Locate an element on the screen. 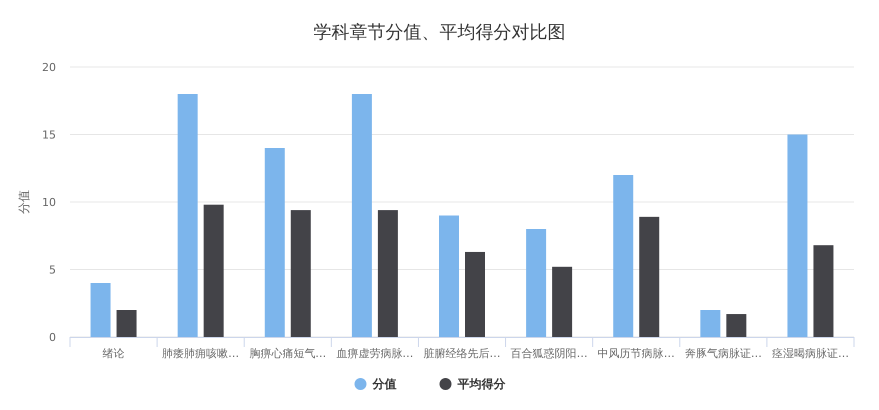  y-tick-label: 5 is located at coordinates (52, 270).